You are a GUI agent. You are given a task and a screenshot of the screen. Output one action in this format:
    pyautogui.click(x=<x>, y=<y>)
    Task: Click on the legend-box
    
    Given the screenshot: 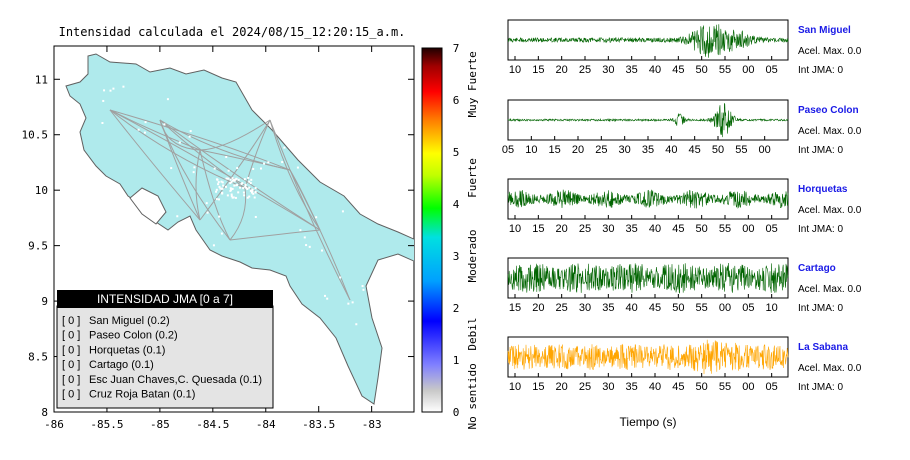 What is the action you would take?
    pyautogui.click(x=165, y=357)
    